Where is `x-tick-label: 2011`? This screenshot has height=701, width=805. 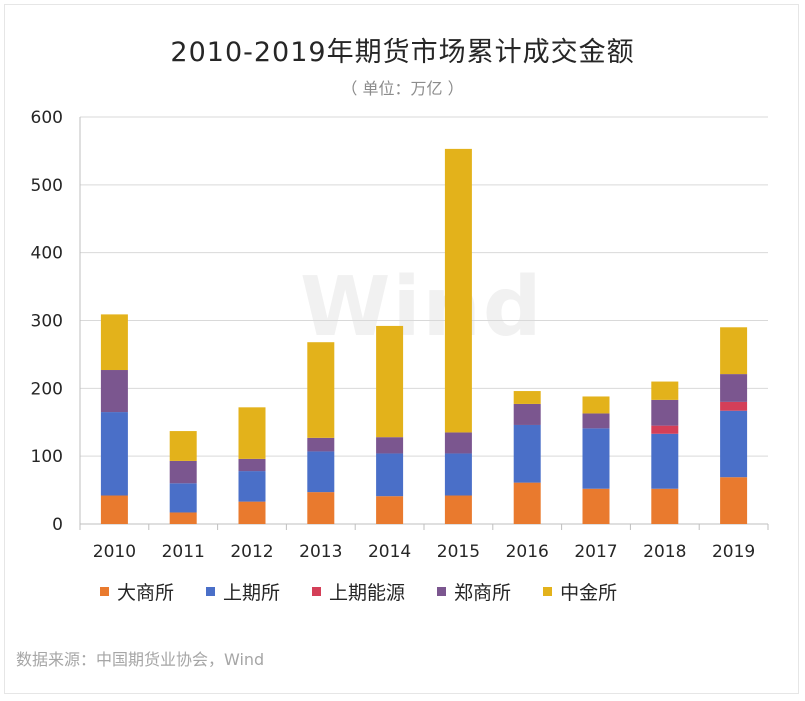
x-tick-label: 2011 is located at coordinates (183, 552).